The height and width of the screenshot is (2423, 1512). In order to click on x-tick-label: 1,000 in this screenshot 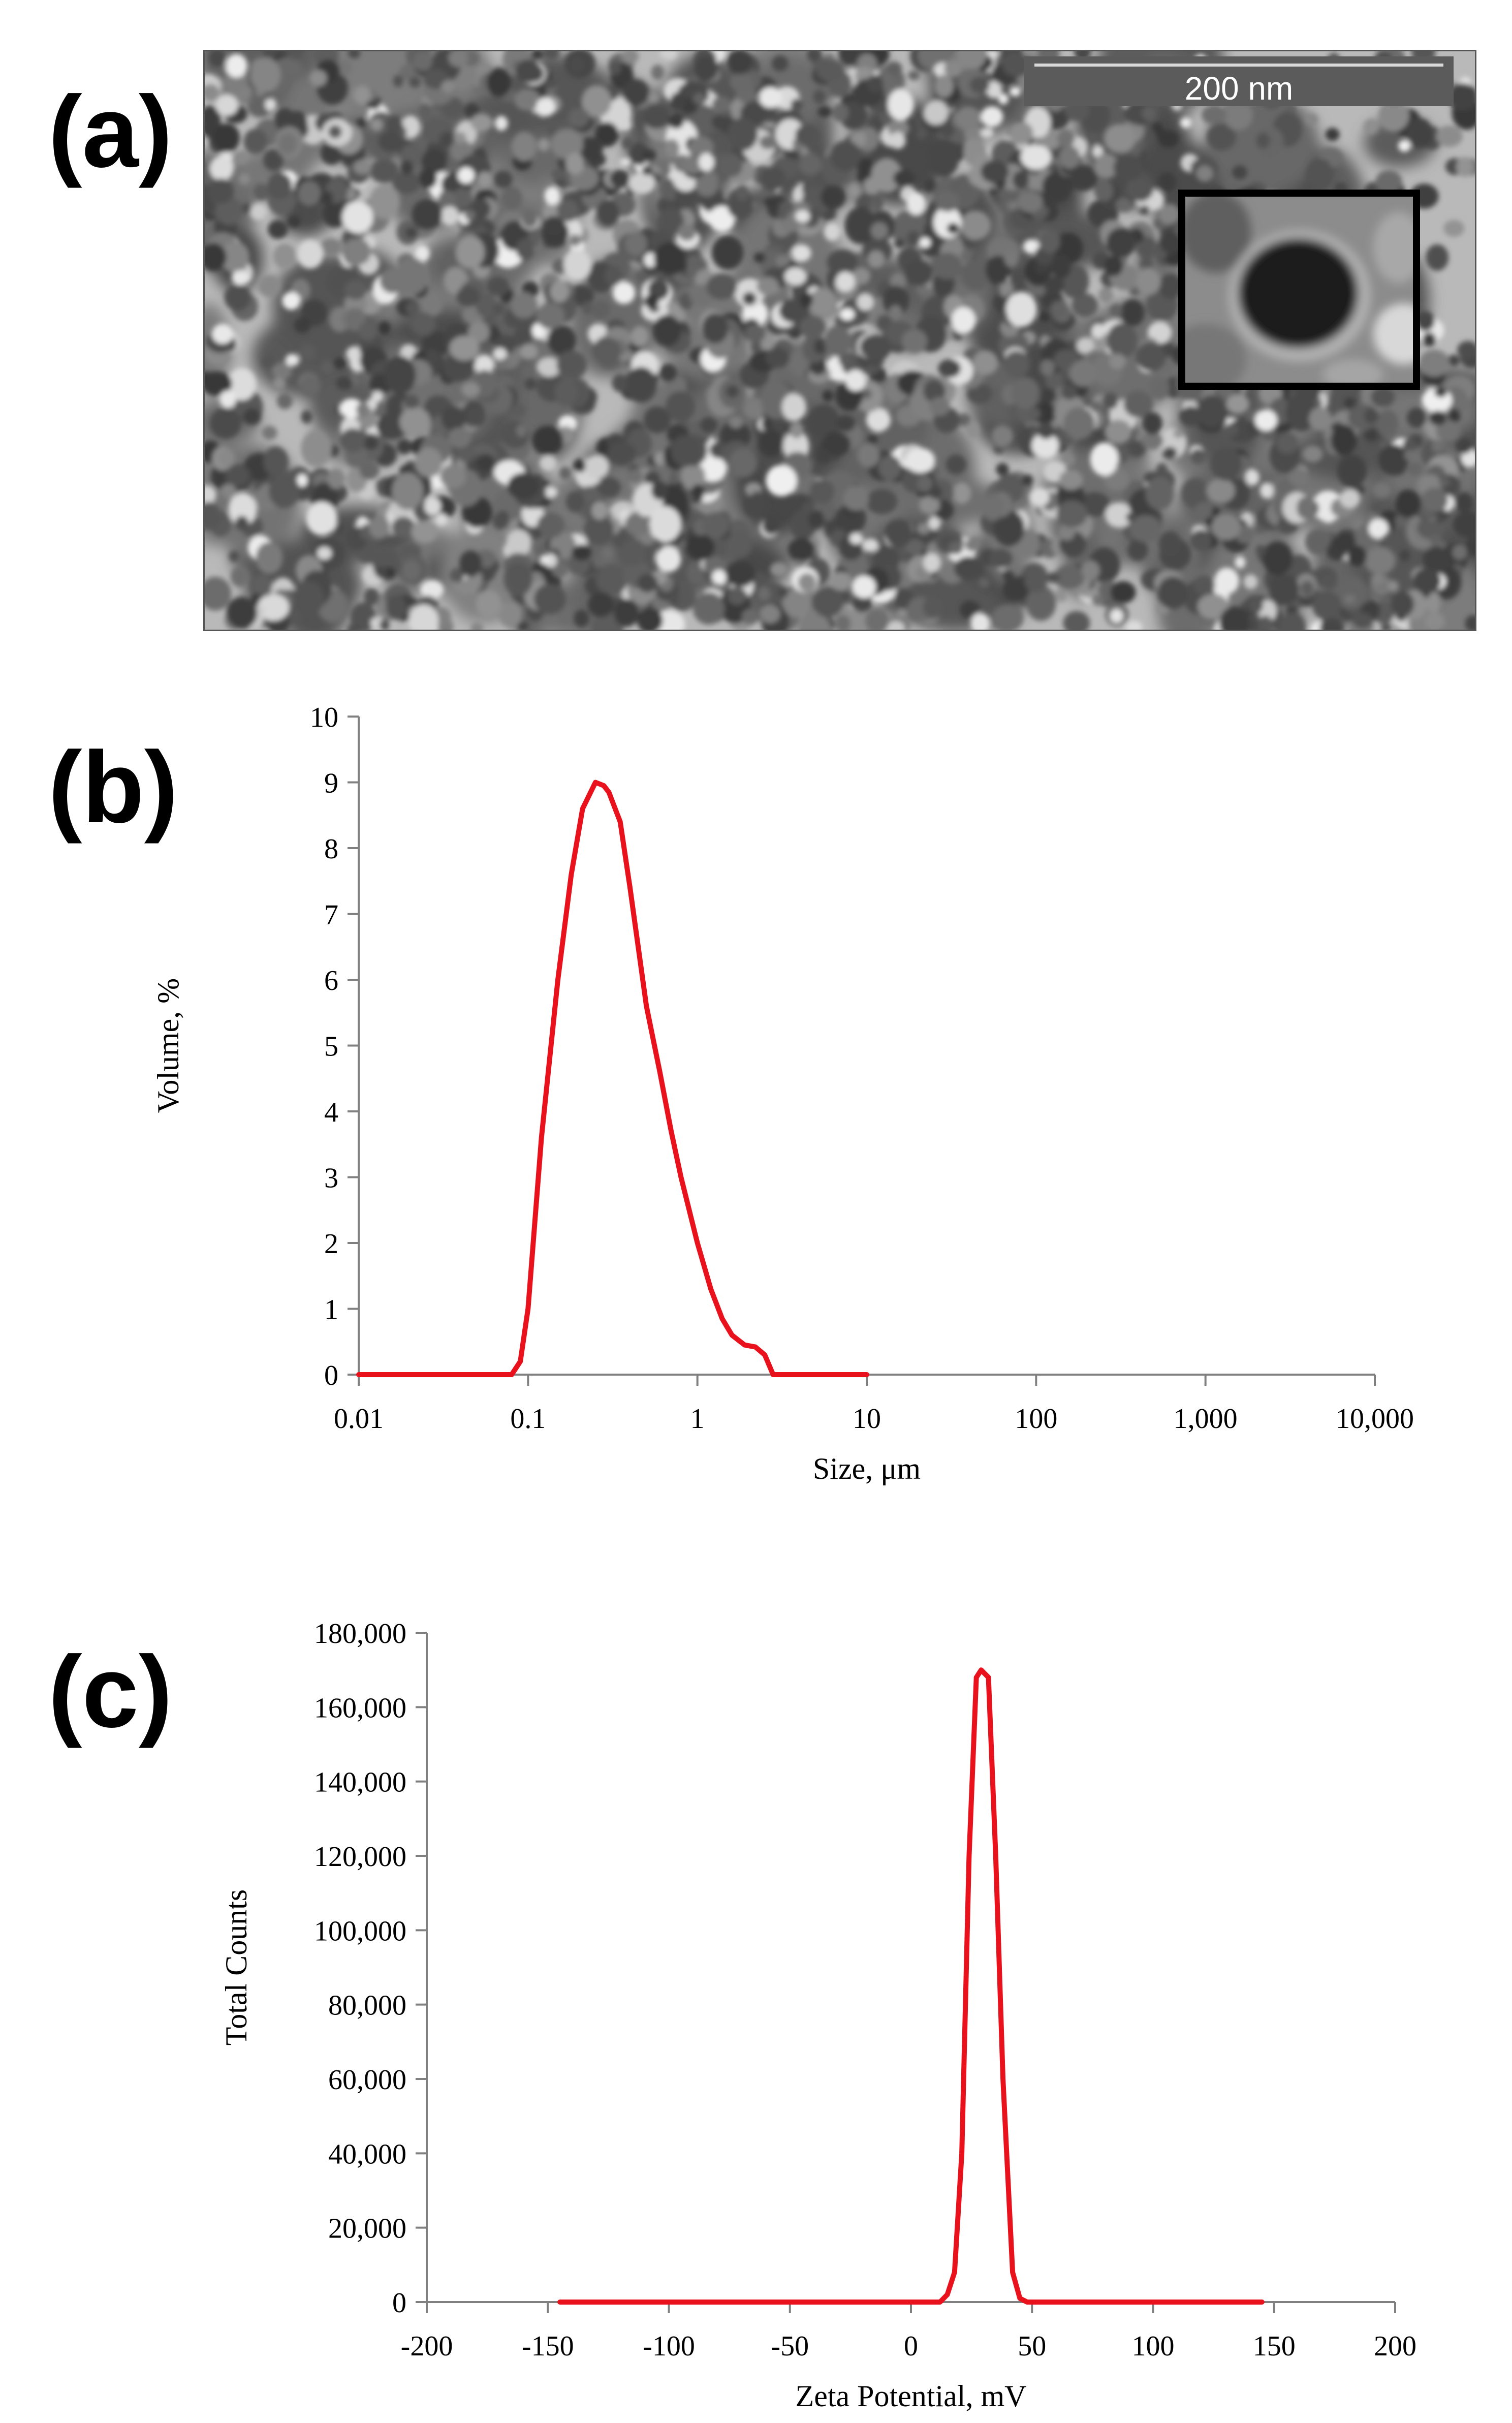, I will do `click(1206, 1419)`.